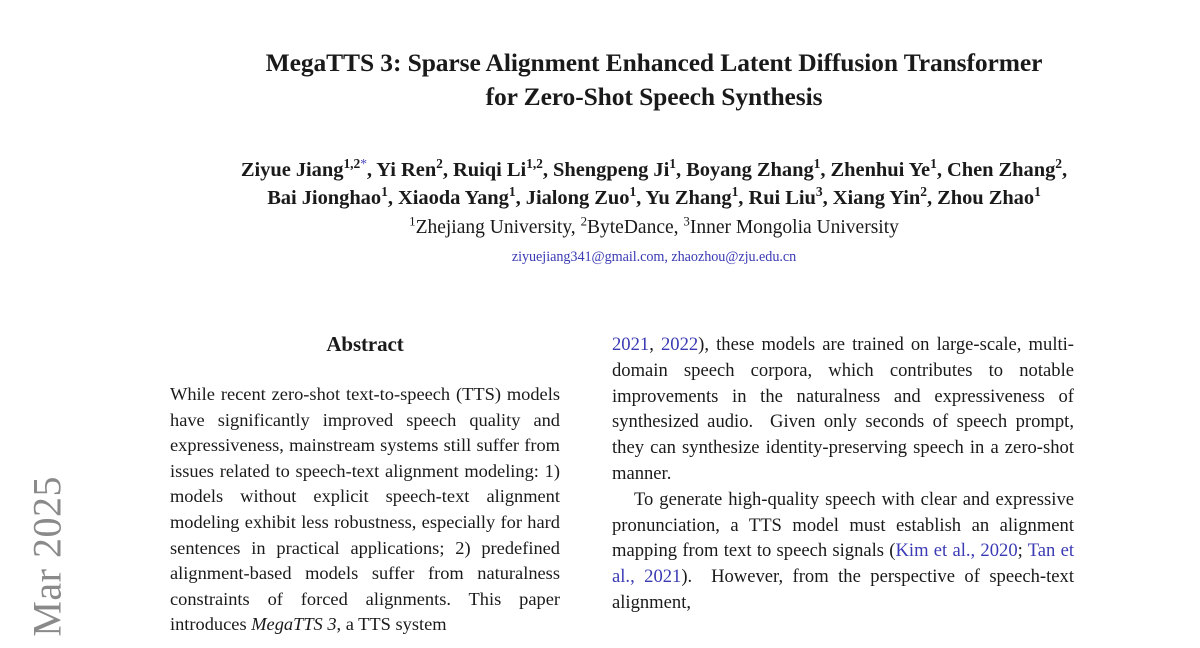 The width and height of the screenshot is (1200, 648). What do you see at coordinates (47, 562) in the screenshot?
I see `arxiv-stamp-text: ] 28 Mar 2025` at bounding box center [47, 562].